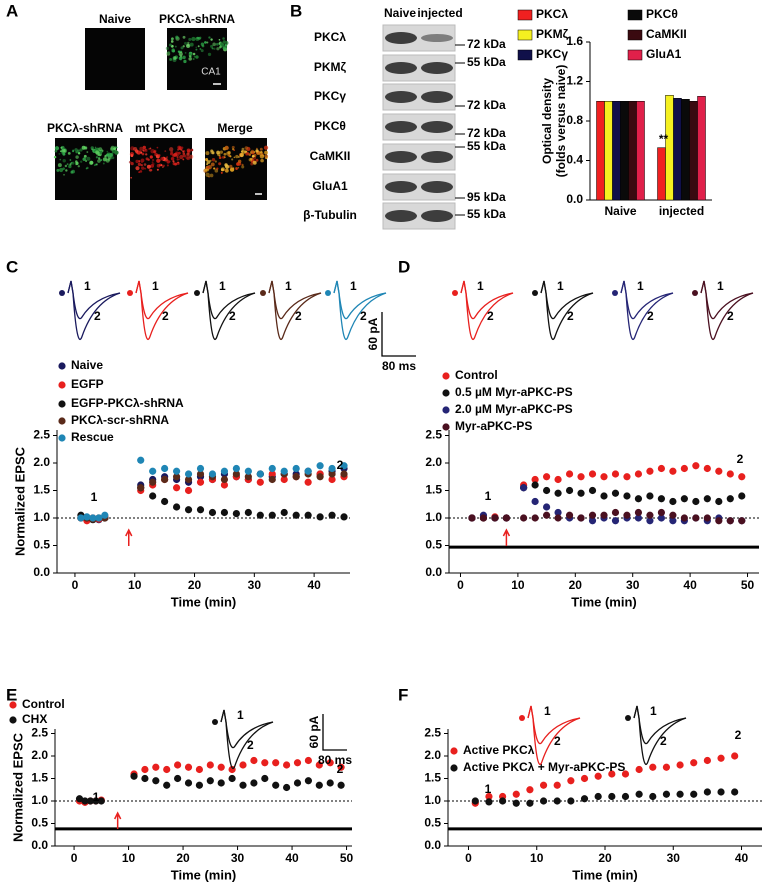 The height and width of the screenshot is (886, 767). I want to click on y-tick-label: 0.0, so click(574, 199).